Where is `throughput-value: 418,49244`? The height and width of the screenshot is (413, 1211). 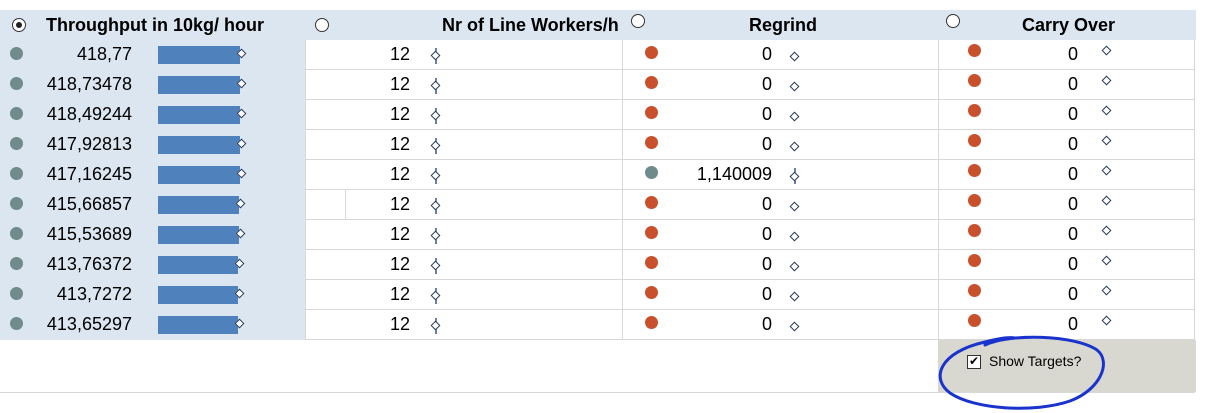
throughput-value: 418,49244 is located at coordinates (89, 114).